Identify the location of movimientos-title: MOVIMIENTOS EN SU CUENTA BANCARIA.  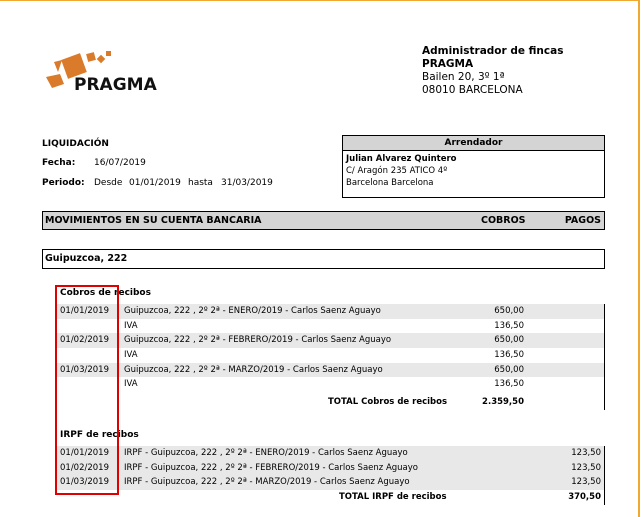
(153, 220).